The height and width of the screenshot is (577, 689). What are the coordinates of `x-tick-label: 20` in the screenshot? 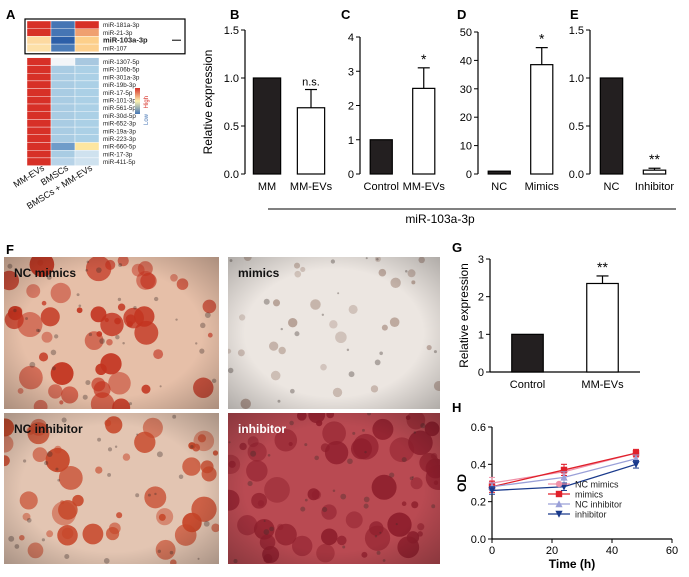 It's located at (552, 551).